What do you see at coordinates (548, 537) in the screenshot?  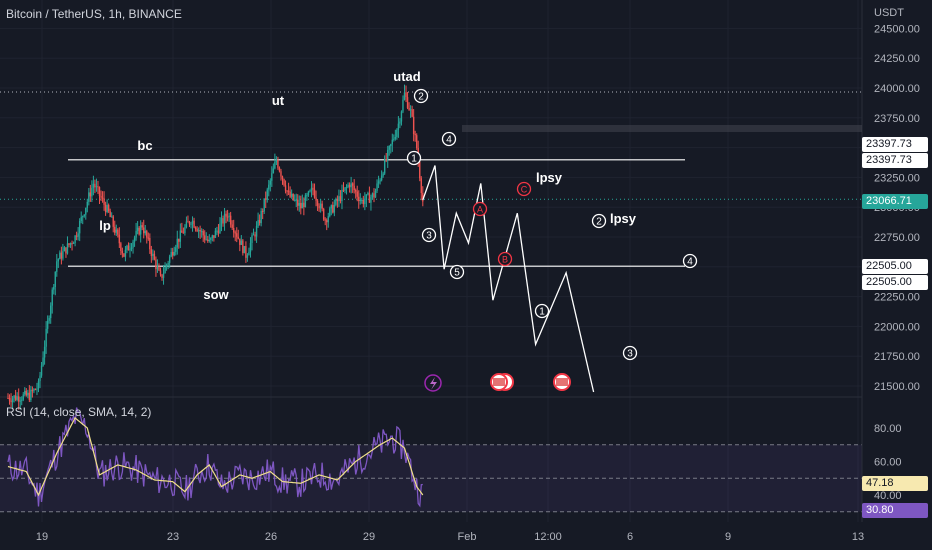 I see `time-axis-label: 12:00` at bounding box center [548, 537].